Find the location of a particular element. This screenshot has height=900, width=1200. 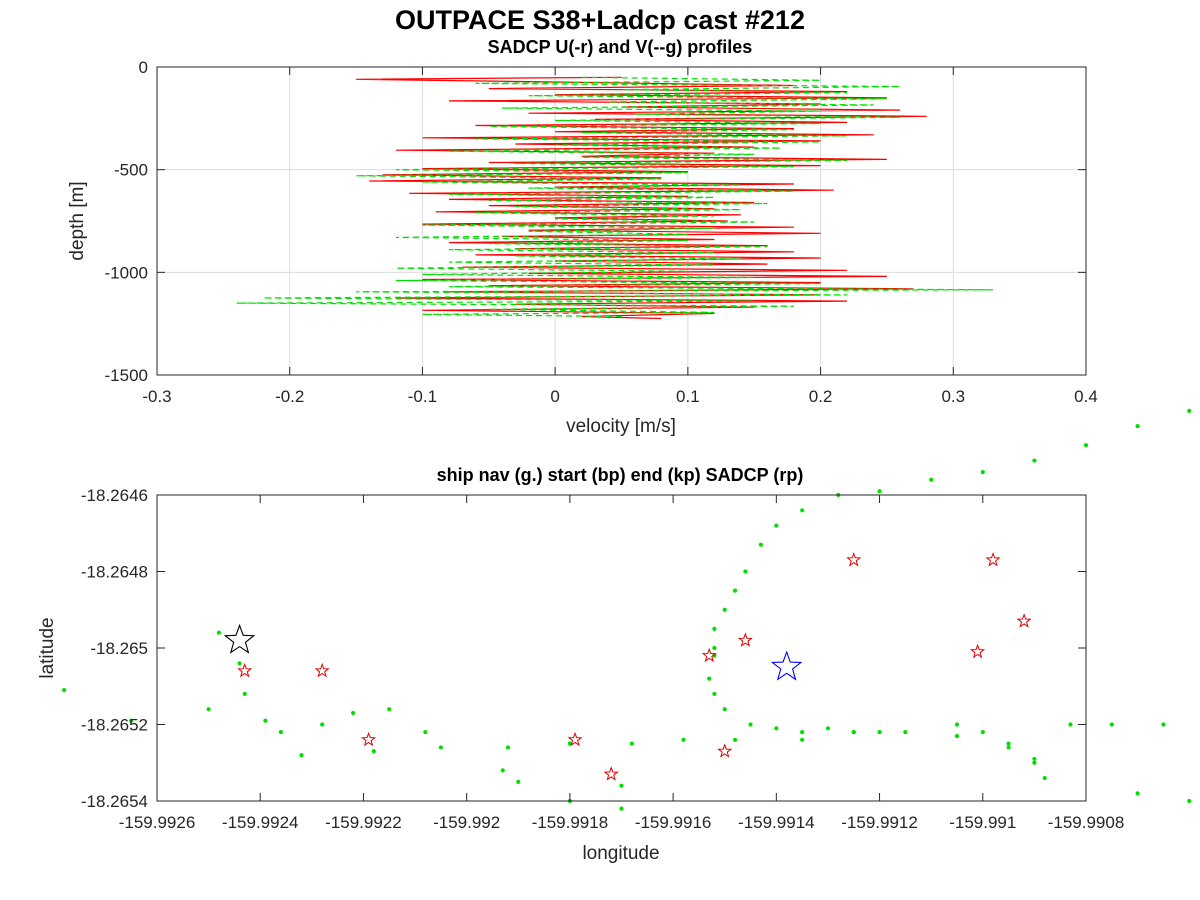

profile-series-u is located at coordinates (641, 198).